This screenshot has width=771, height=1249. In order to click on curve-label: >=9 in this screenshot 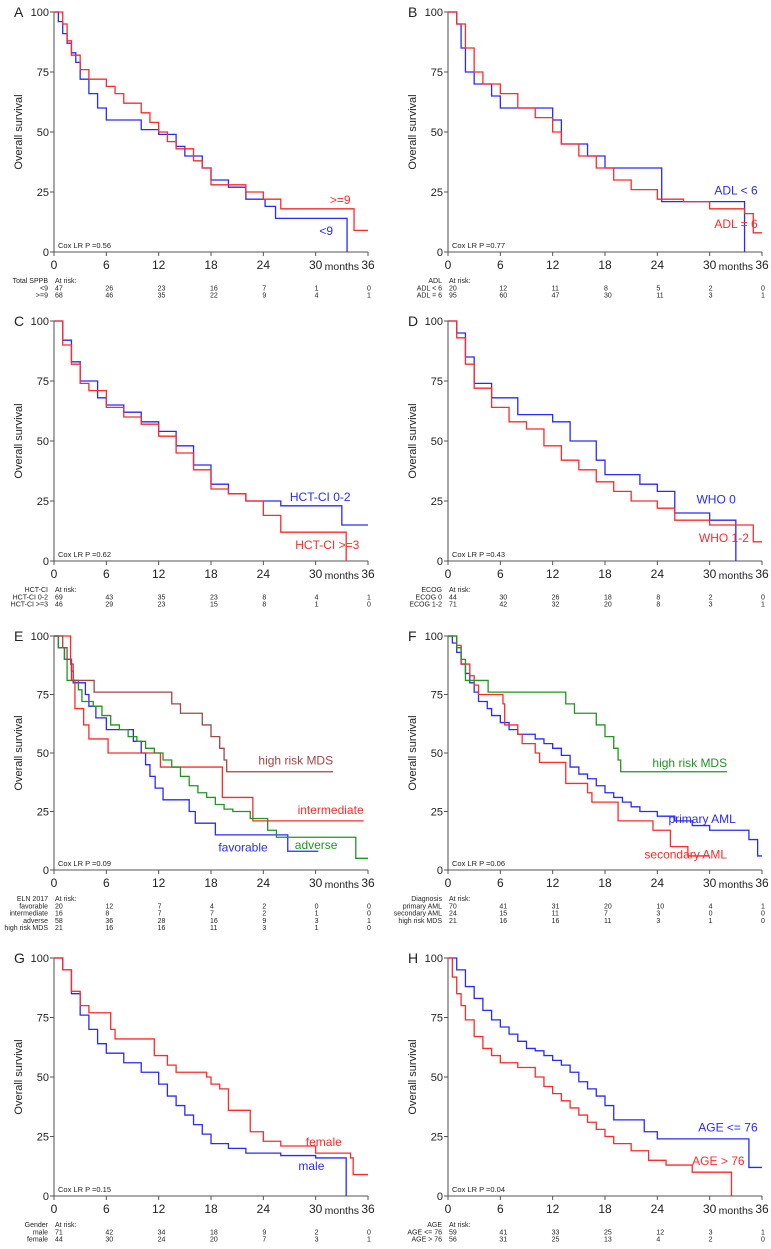, I will do `click(340, 200)`.